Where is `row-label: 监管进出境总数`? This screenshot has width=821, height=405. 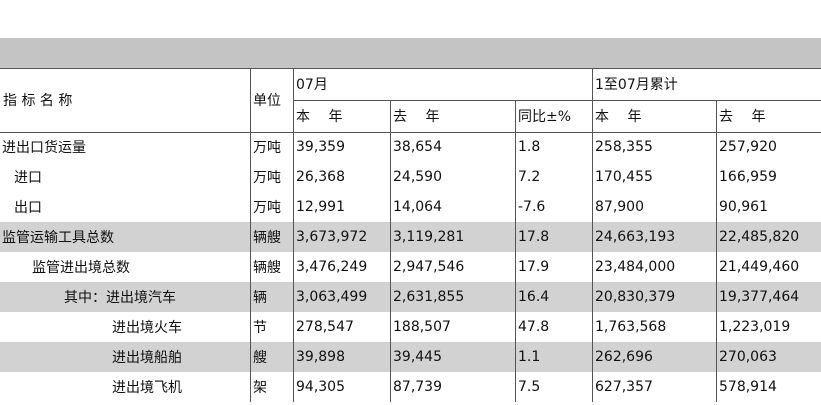
row-label: 监管进出境总数 is located at coordinates (81, 268).